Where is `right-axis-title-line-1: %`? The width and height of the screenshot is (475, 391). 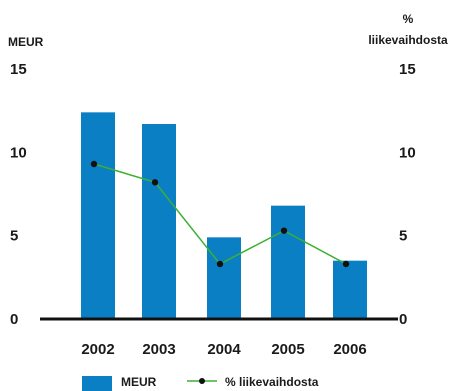
right-axis-title-line-1: % is located at coordinates (408, 19).